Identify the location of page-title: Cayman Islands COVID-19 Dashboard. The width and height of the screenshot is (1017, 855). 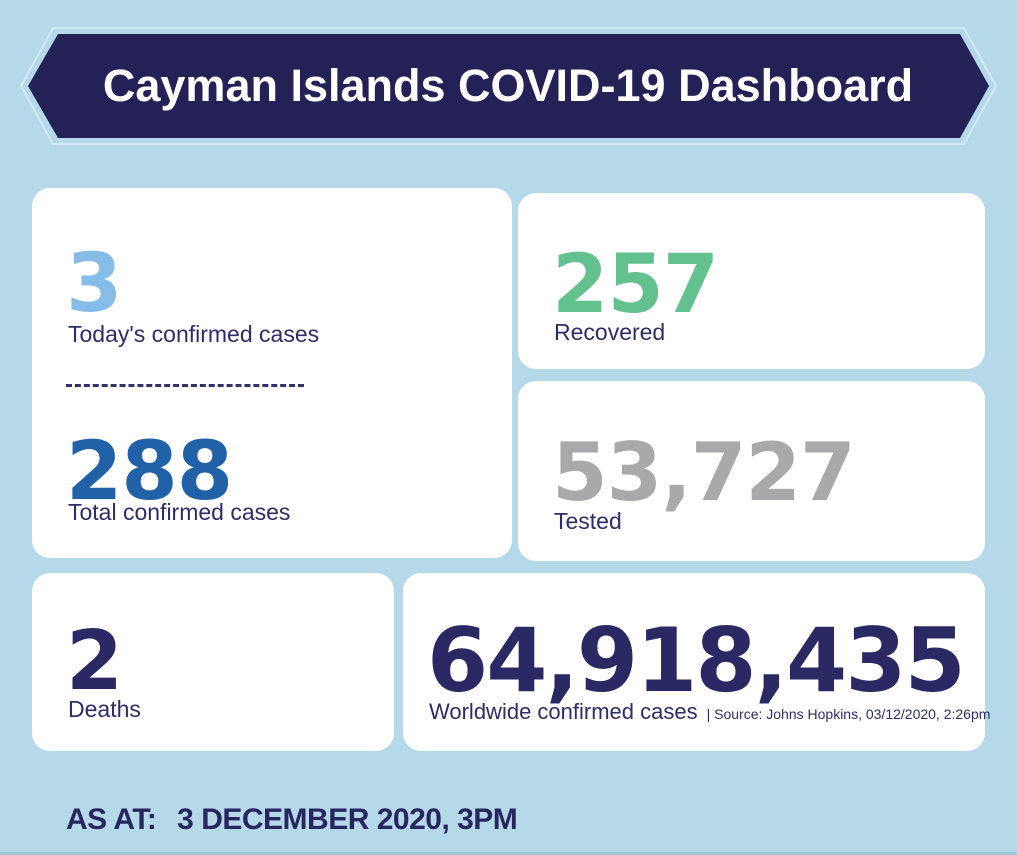
(508, 85).